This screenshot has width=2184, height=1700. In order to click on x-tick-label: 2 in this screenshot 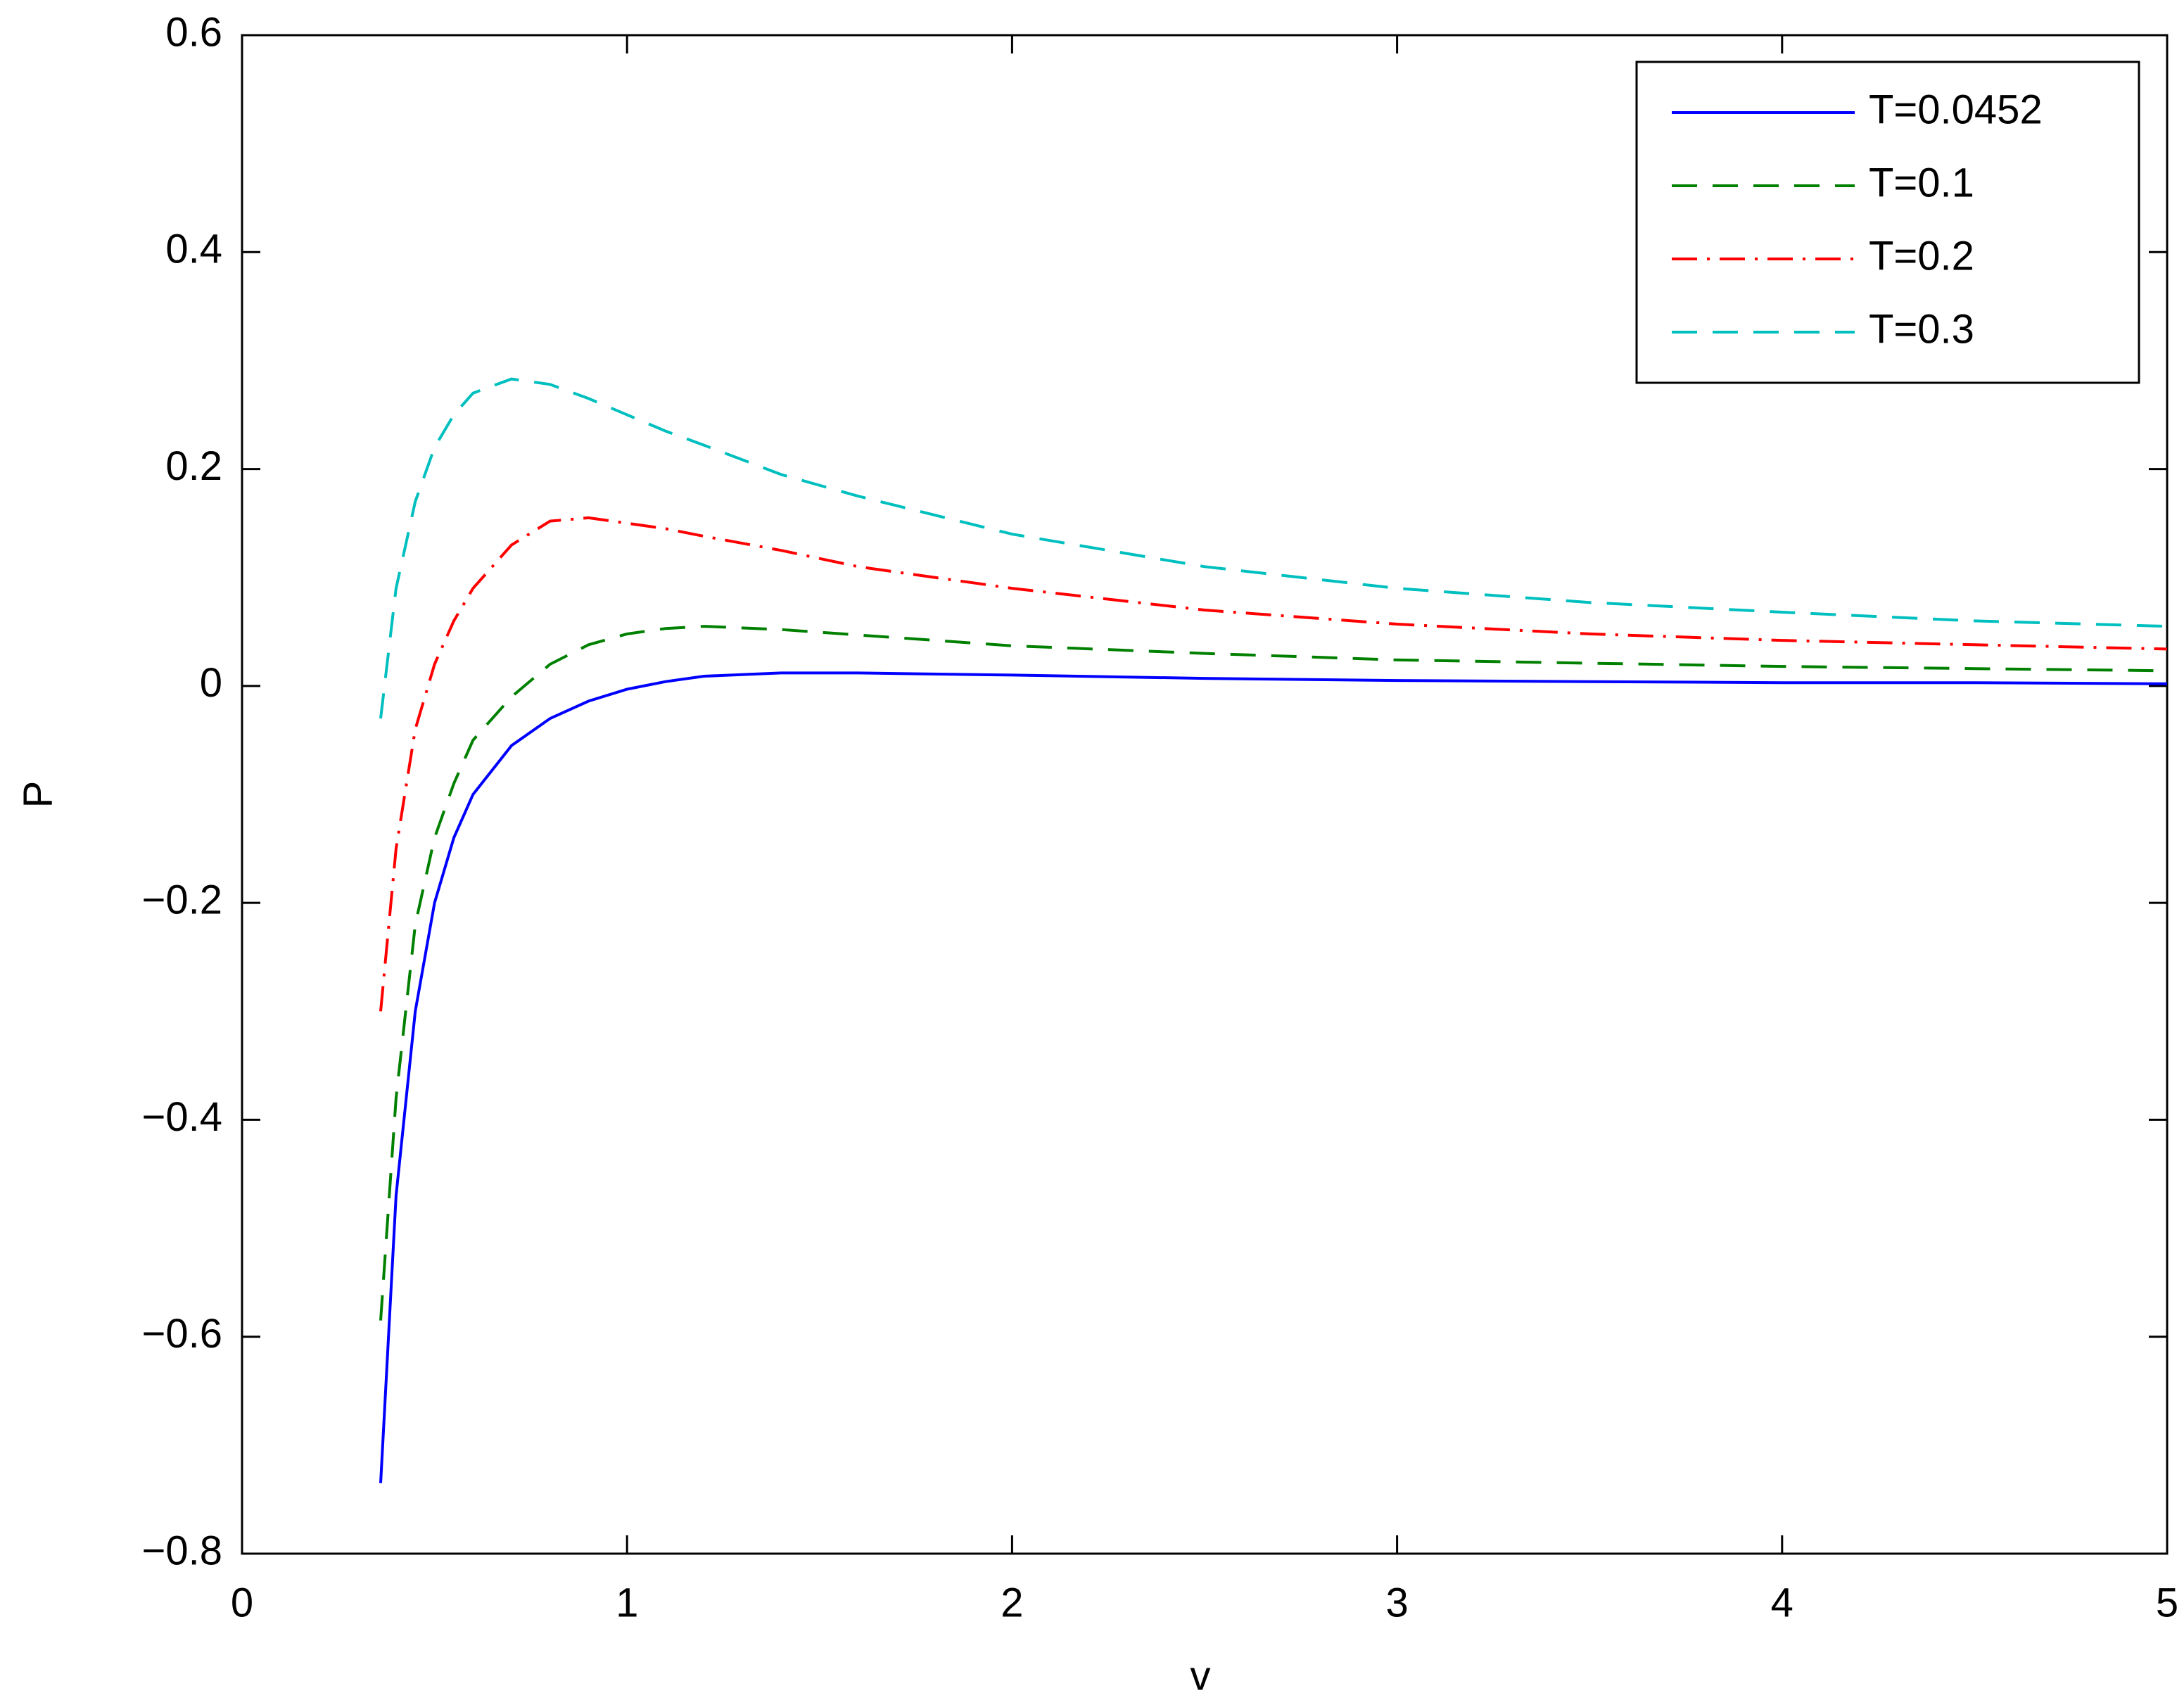, I will do `click(1012, 1602)`.